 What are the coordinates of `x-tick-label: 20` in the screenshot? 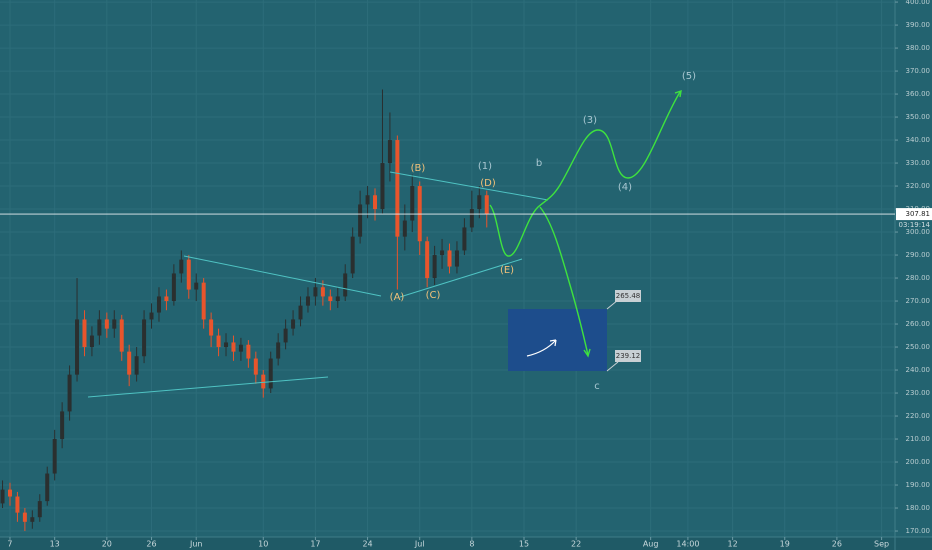 It's located at (107, 544).